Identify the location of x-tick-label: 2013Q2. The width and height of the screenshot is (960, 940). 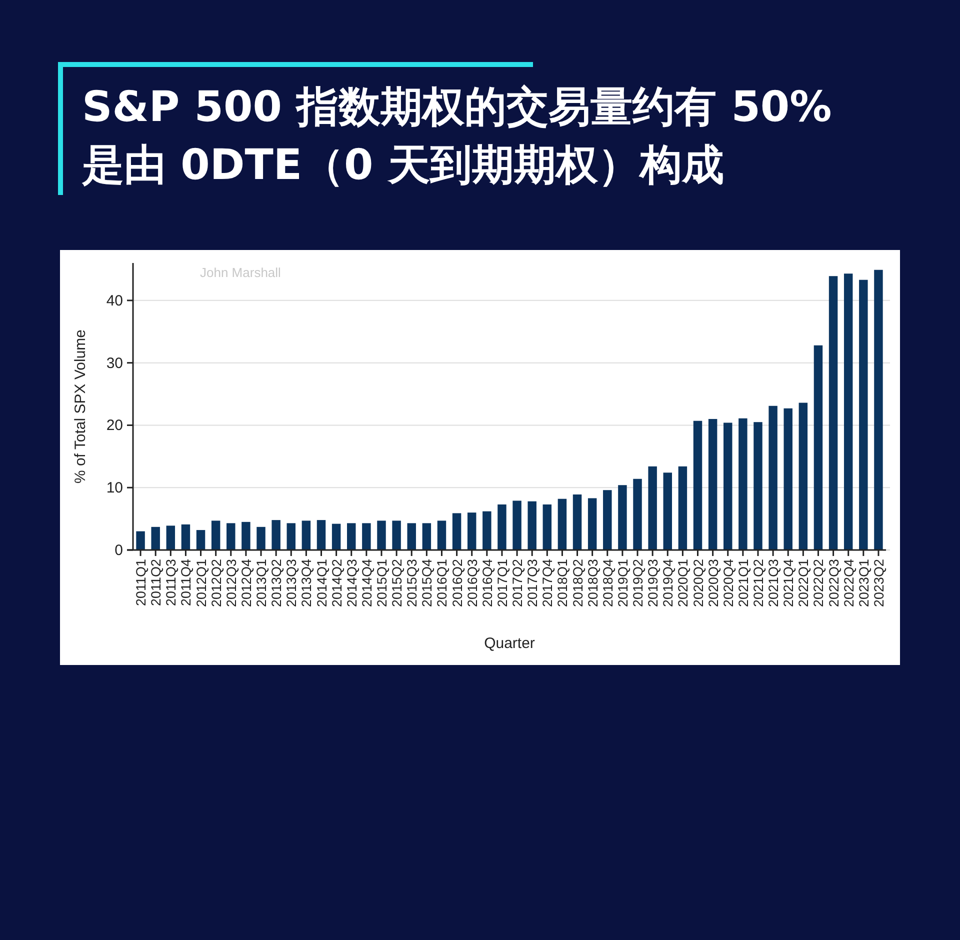
(276, 583).